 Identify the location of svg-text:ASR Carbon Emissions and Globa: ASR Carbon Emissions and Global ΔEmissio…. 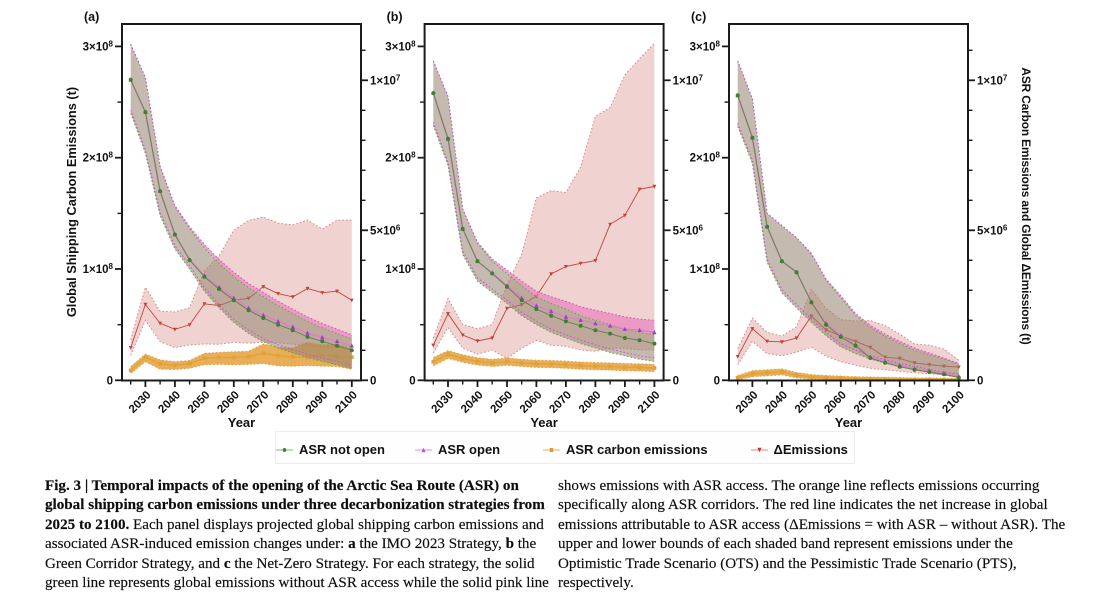
(1026, 205).